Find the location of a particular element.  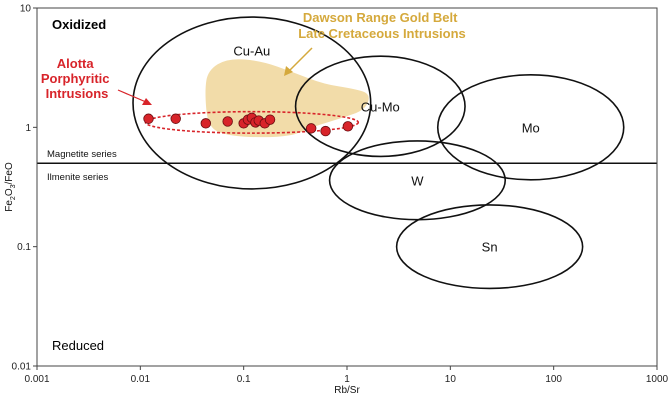

alotta-label-line-3: Intrusions is located at coordinates (77, 93).